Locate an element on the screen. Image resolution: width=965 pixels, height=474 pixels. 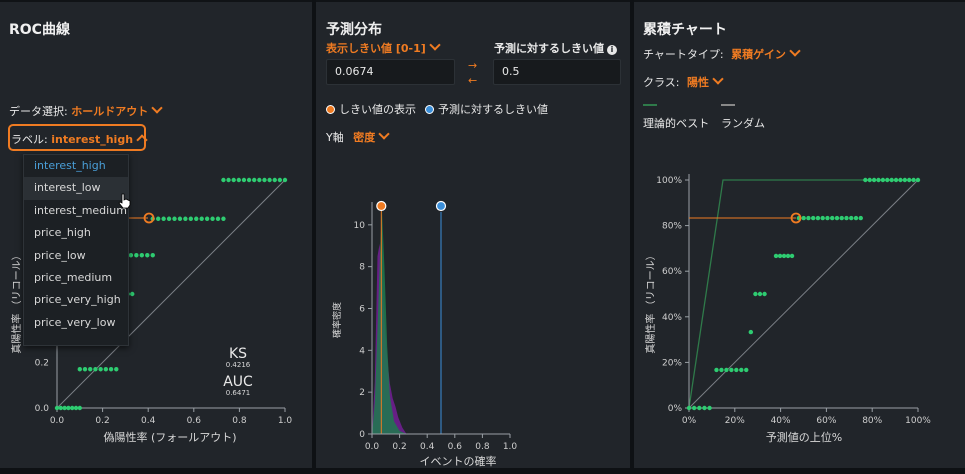
legend-predict-threshold: 予測に対するしきい値 is located at coordinates (486, 109).